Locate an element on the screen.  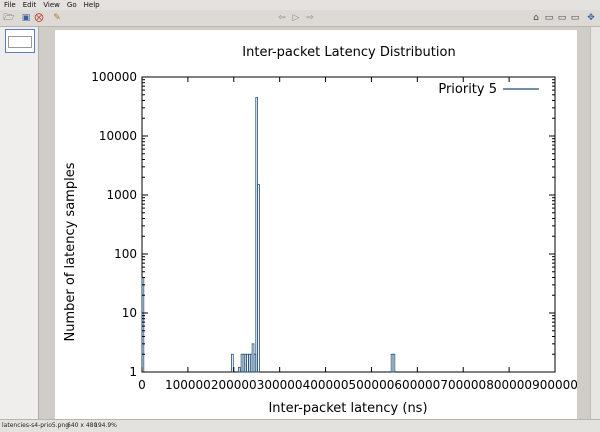
legend-label: Priority 5 is located at coordinates (467, 89).